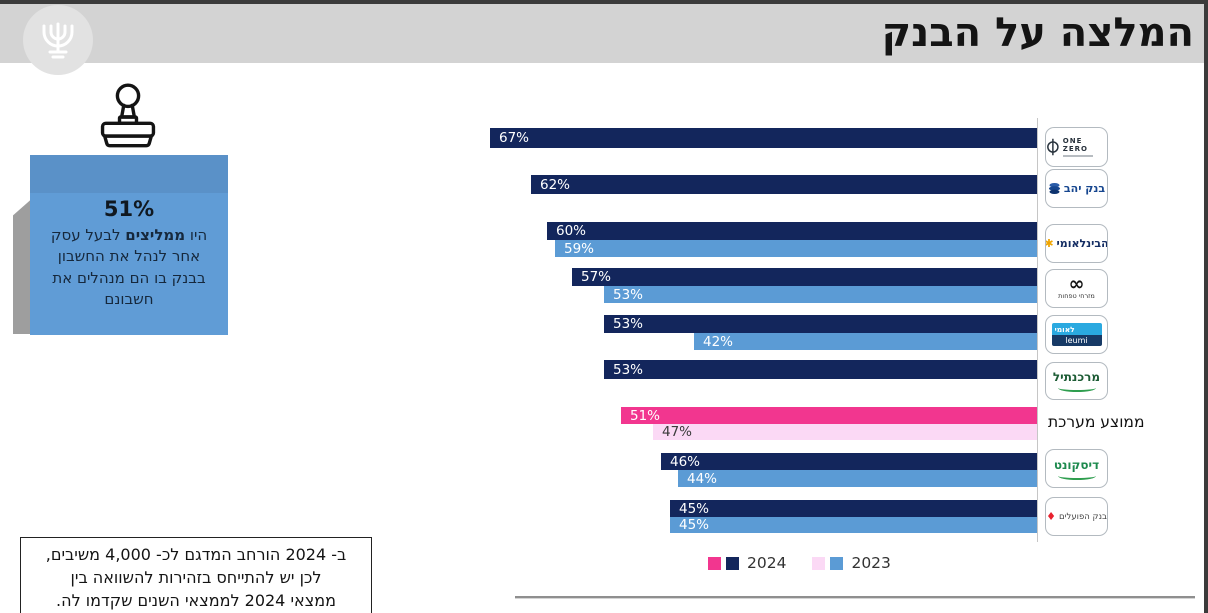  Describe the element at coordinates (845, 432) in the screenshot. I see `bar-2023: 47%` at that location.